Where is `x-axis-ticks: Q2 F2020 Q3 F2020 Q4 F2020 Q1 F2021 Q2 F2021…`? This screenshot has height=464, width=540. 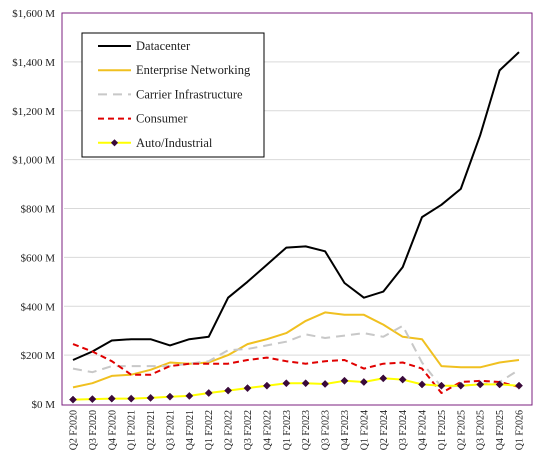
x-axis-ticks: Q2 F2020 Q3 F2020 Q4 F2020 Q1 F2021 Q2 F2021… is located at coordinates (297, 430).